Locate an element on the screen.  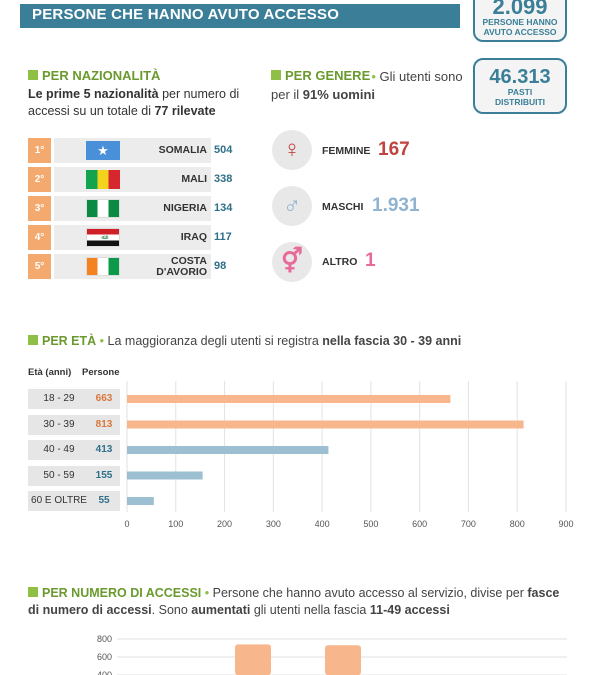
x-tick-label: 100 is located at coordinates (175, 524).